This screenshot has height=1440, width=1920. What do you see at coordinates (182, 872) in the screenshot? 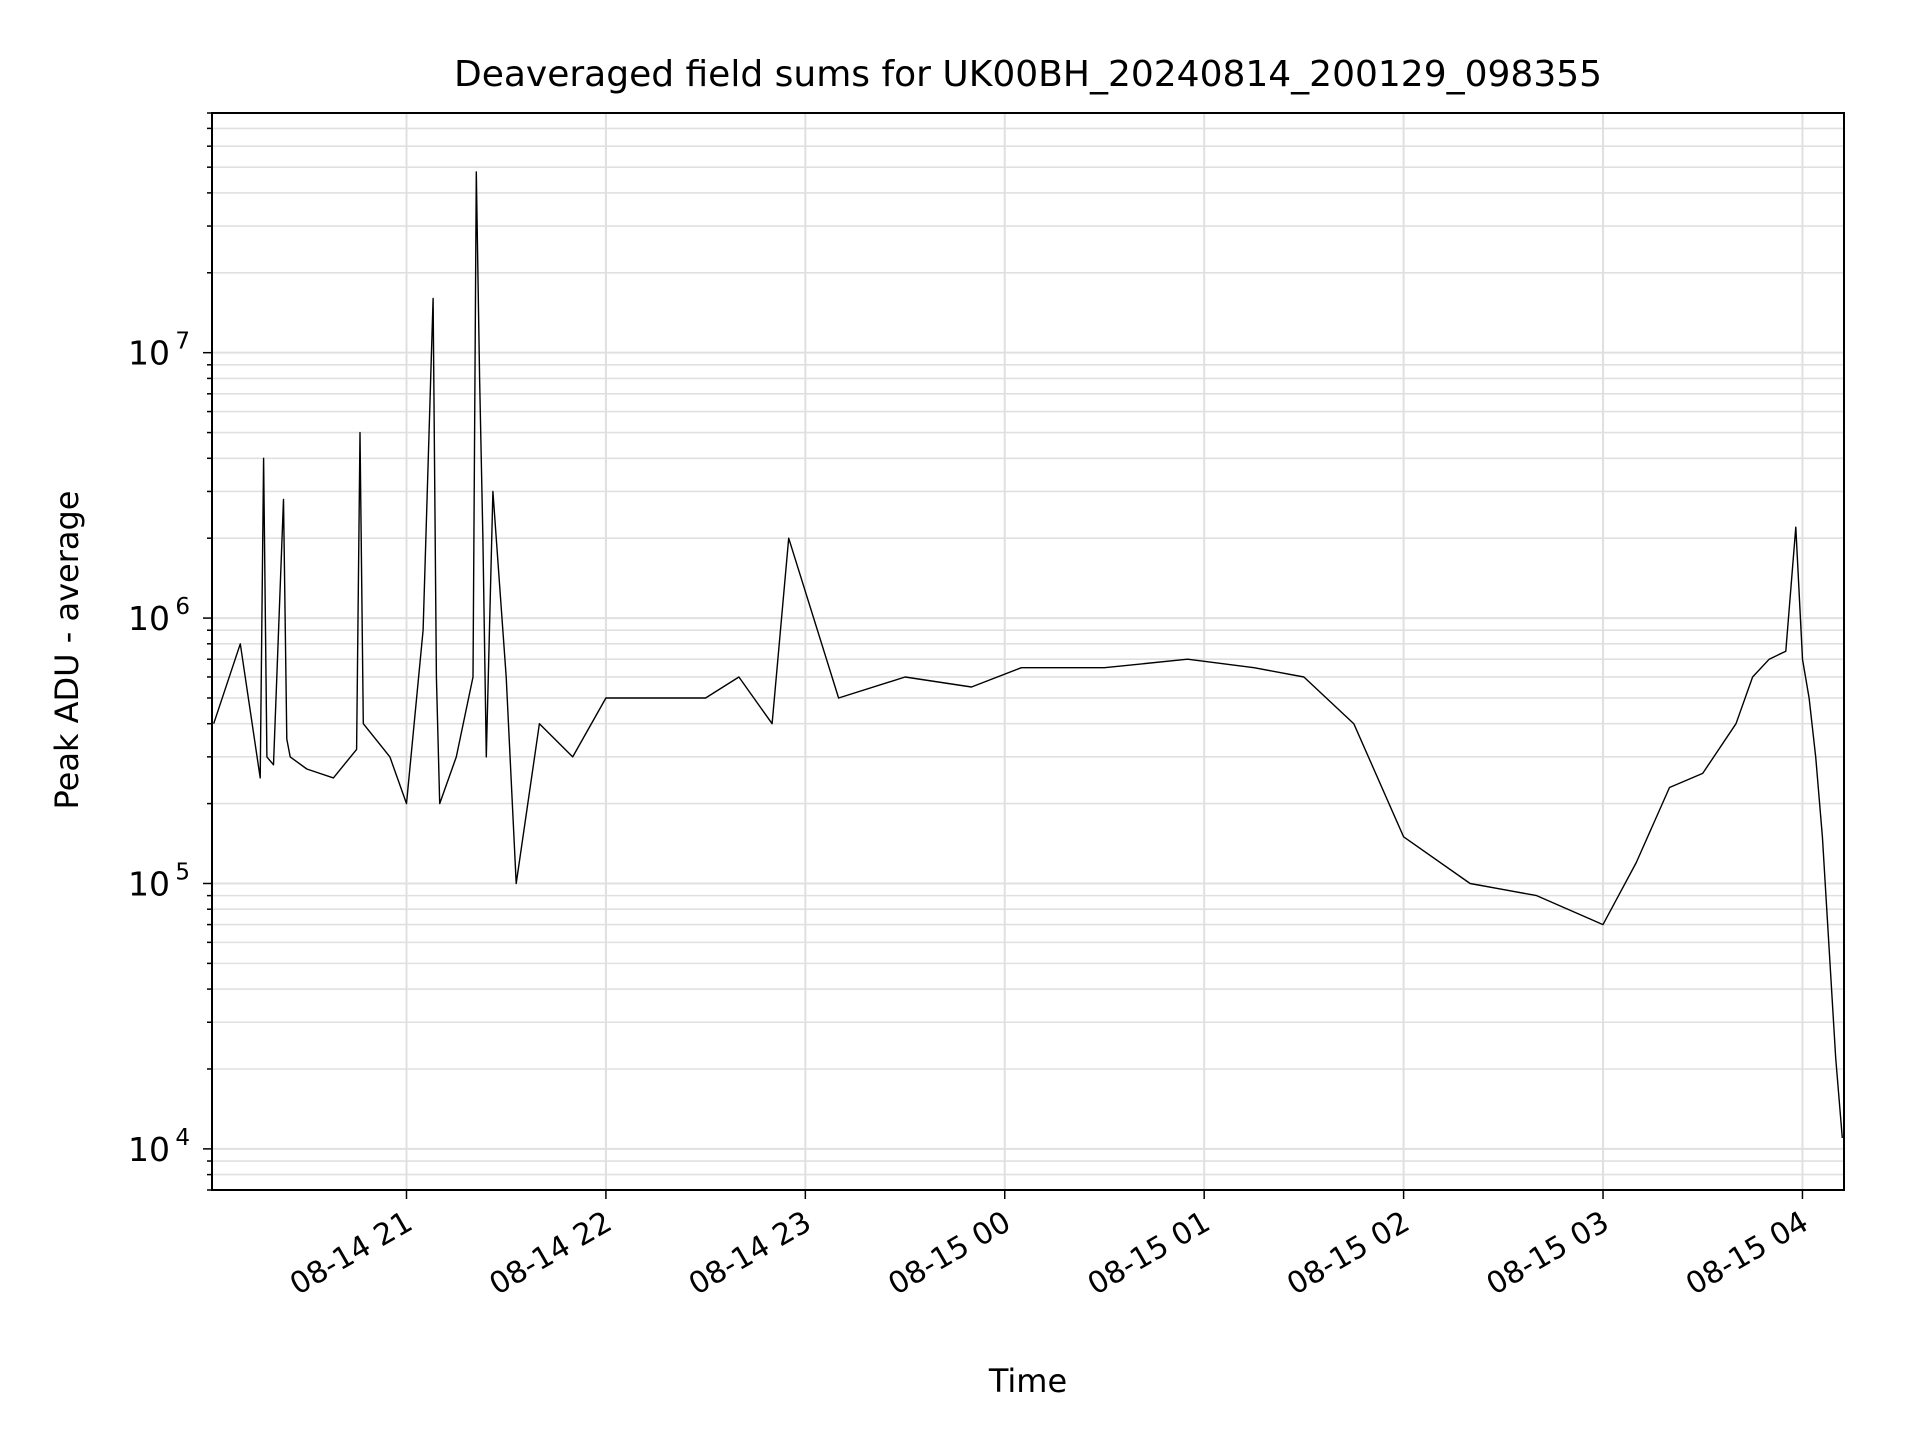
I see `y-tick-exponent: 5` at bounding box center [182, 872].